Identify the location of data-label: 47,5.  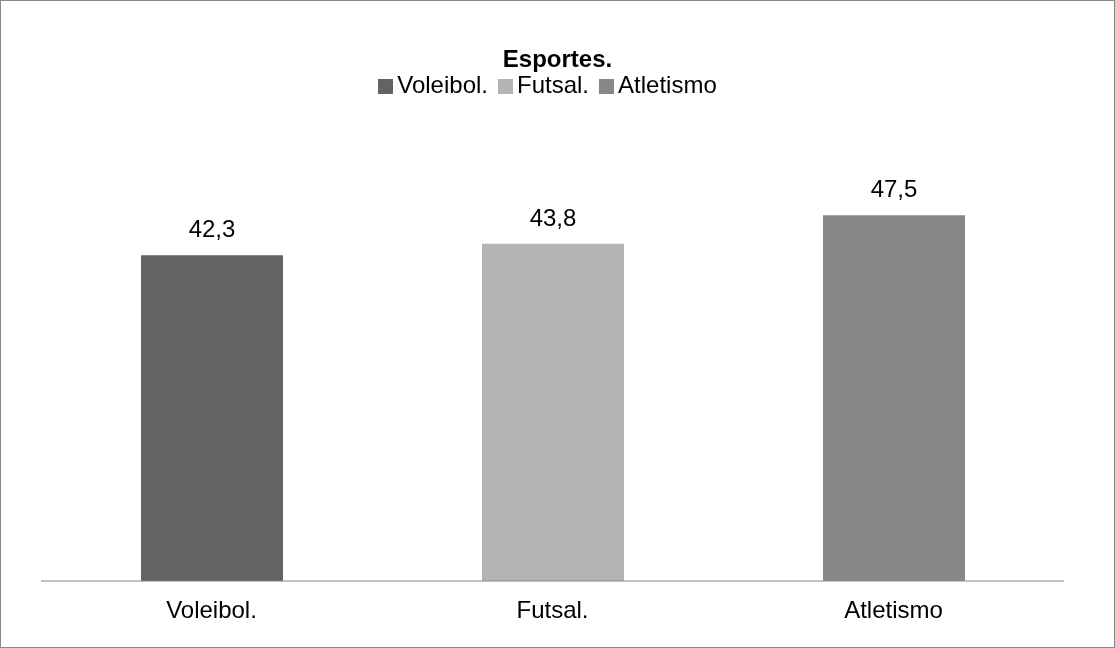
(894, 189).